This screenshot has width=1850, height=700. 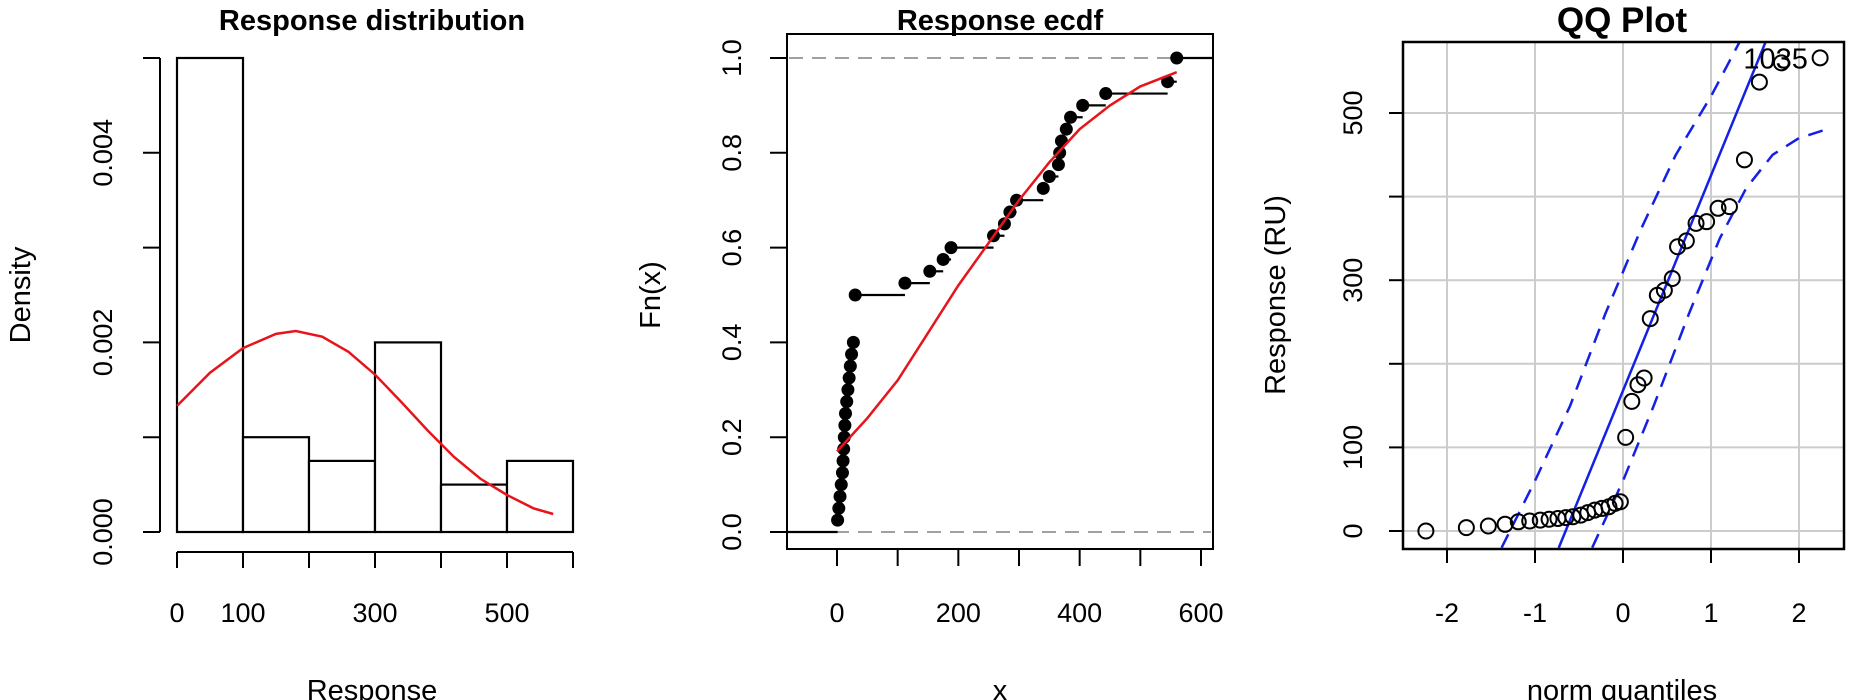 I want to click on qq-y-tick-label: 500, so click(x=1353, y=112).